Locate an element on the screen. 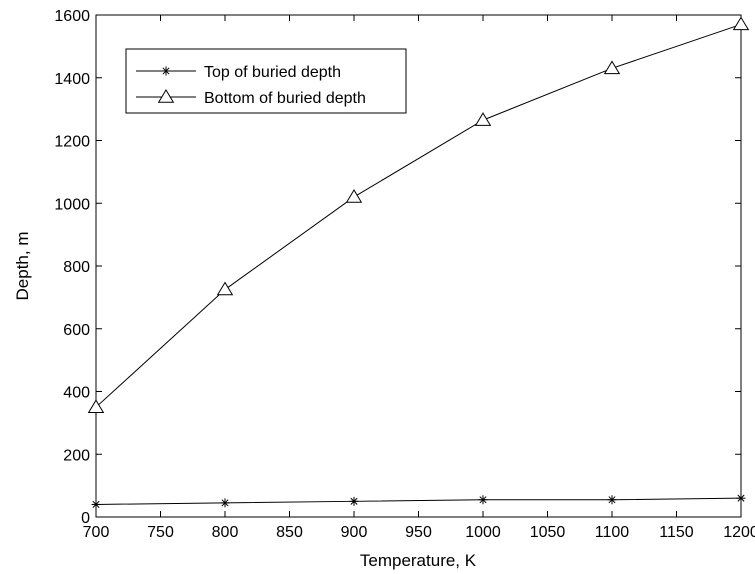 The image size is (755, 574). series-line is located at coordinates (418, 501).